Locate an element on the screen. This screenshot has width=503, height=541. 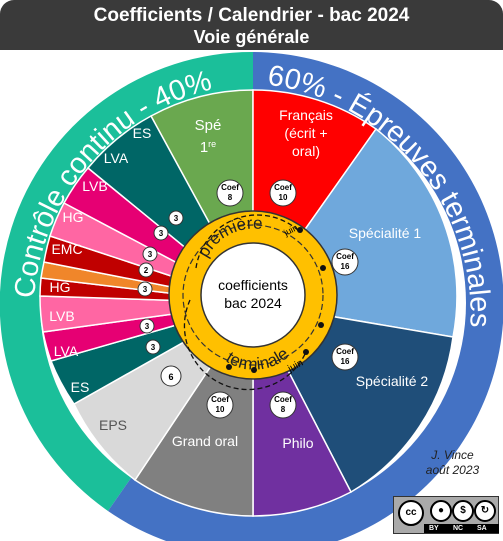
page-title: Coefficients / Calendrier - bac 2024 is located at coordinates (251, 15).